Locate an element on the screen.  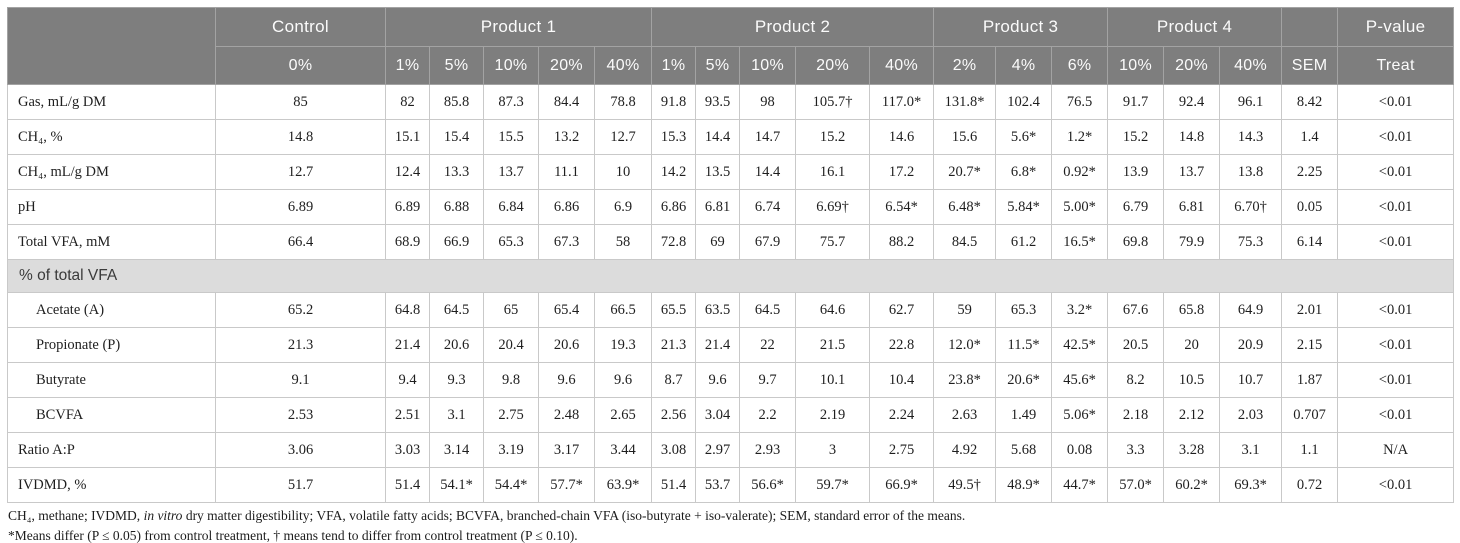
row-label: Total VFA, mM is located at coordinates (111, 242).